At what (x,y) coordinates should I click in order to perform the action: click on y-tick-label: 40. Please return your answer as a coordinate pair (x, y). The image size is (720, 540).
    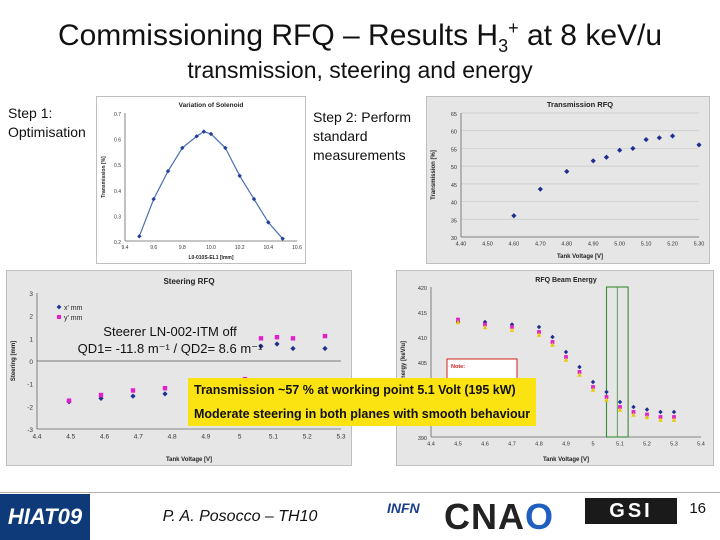
    Looking at the image, I should click on (454, 204).